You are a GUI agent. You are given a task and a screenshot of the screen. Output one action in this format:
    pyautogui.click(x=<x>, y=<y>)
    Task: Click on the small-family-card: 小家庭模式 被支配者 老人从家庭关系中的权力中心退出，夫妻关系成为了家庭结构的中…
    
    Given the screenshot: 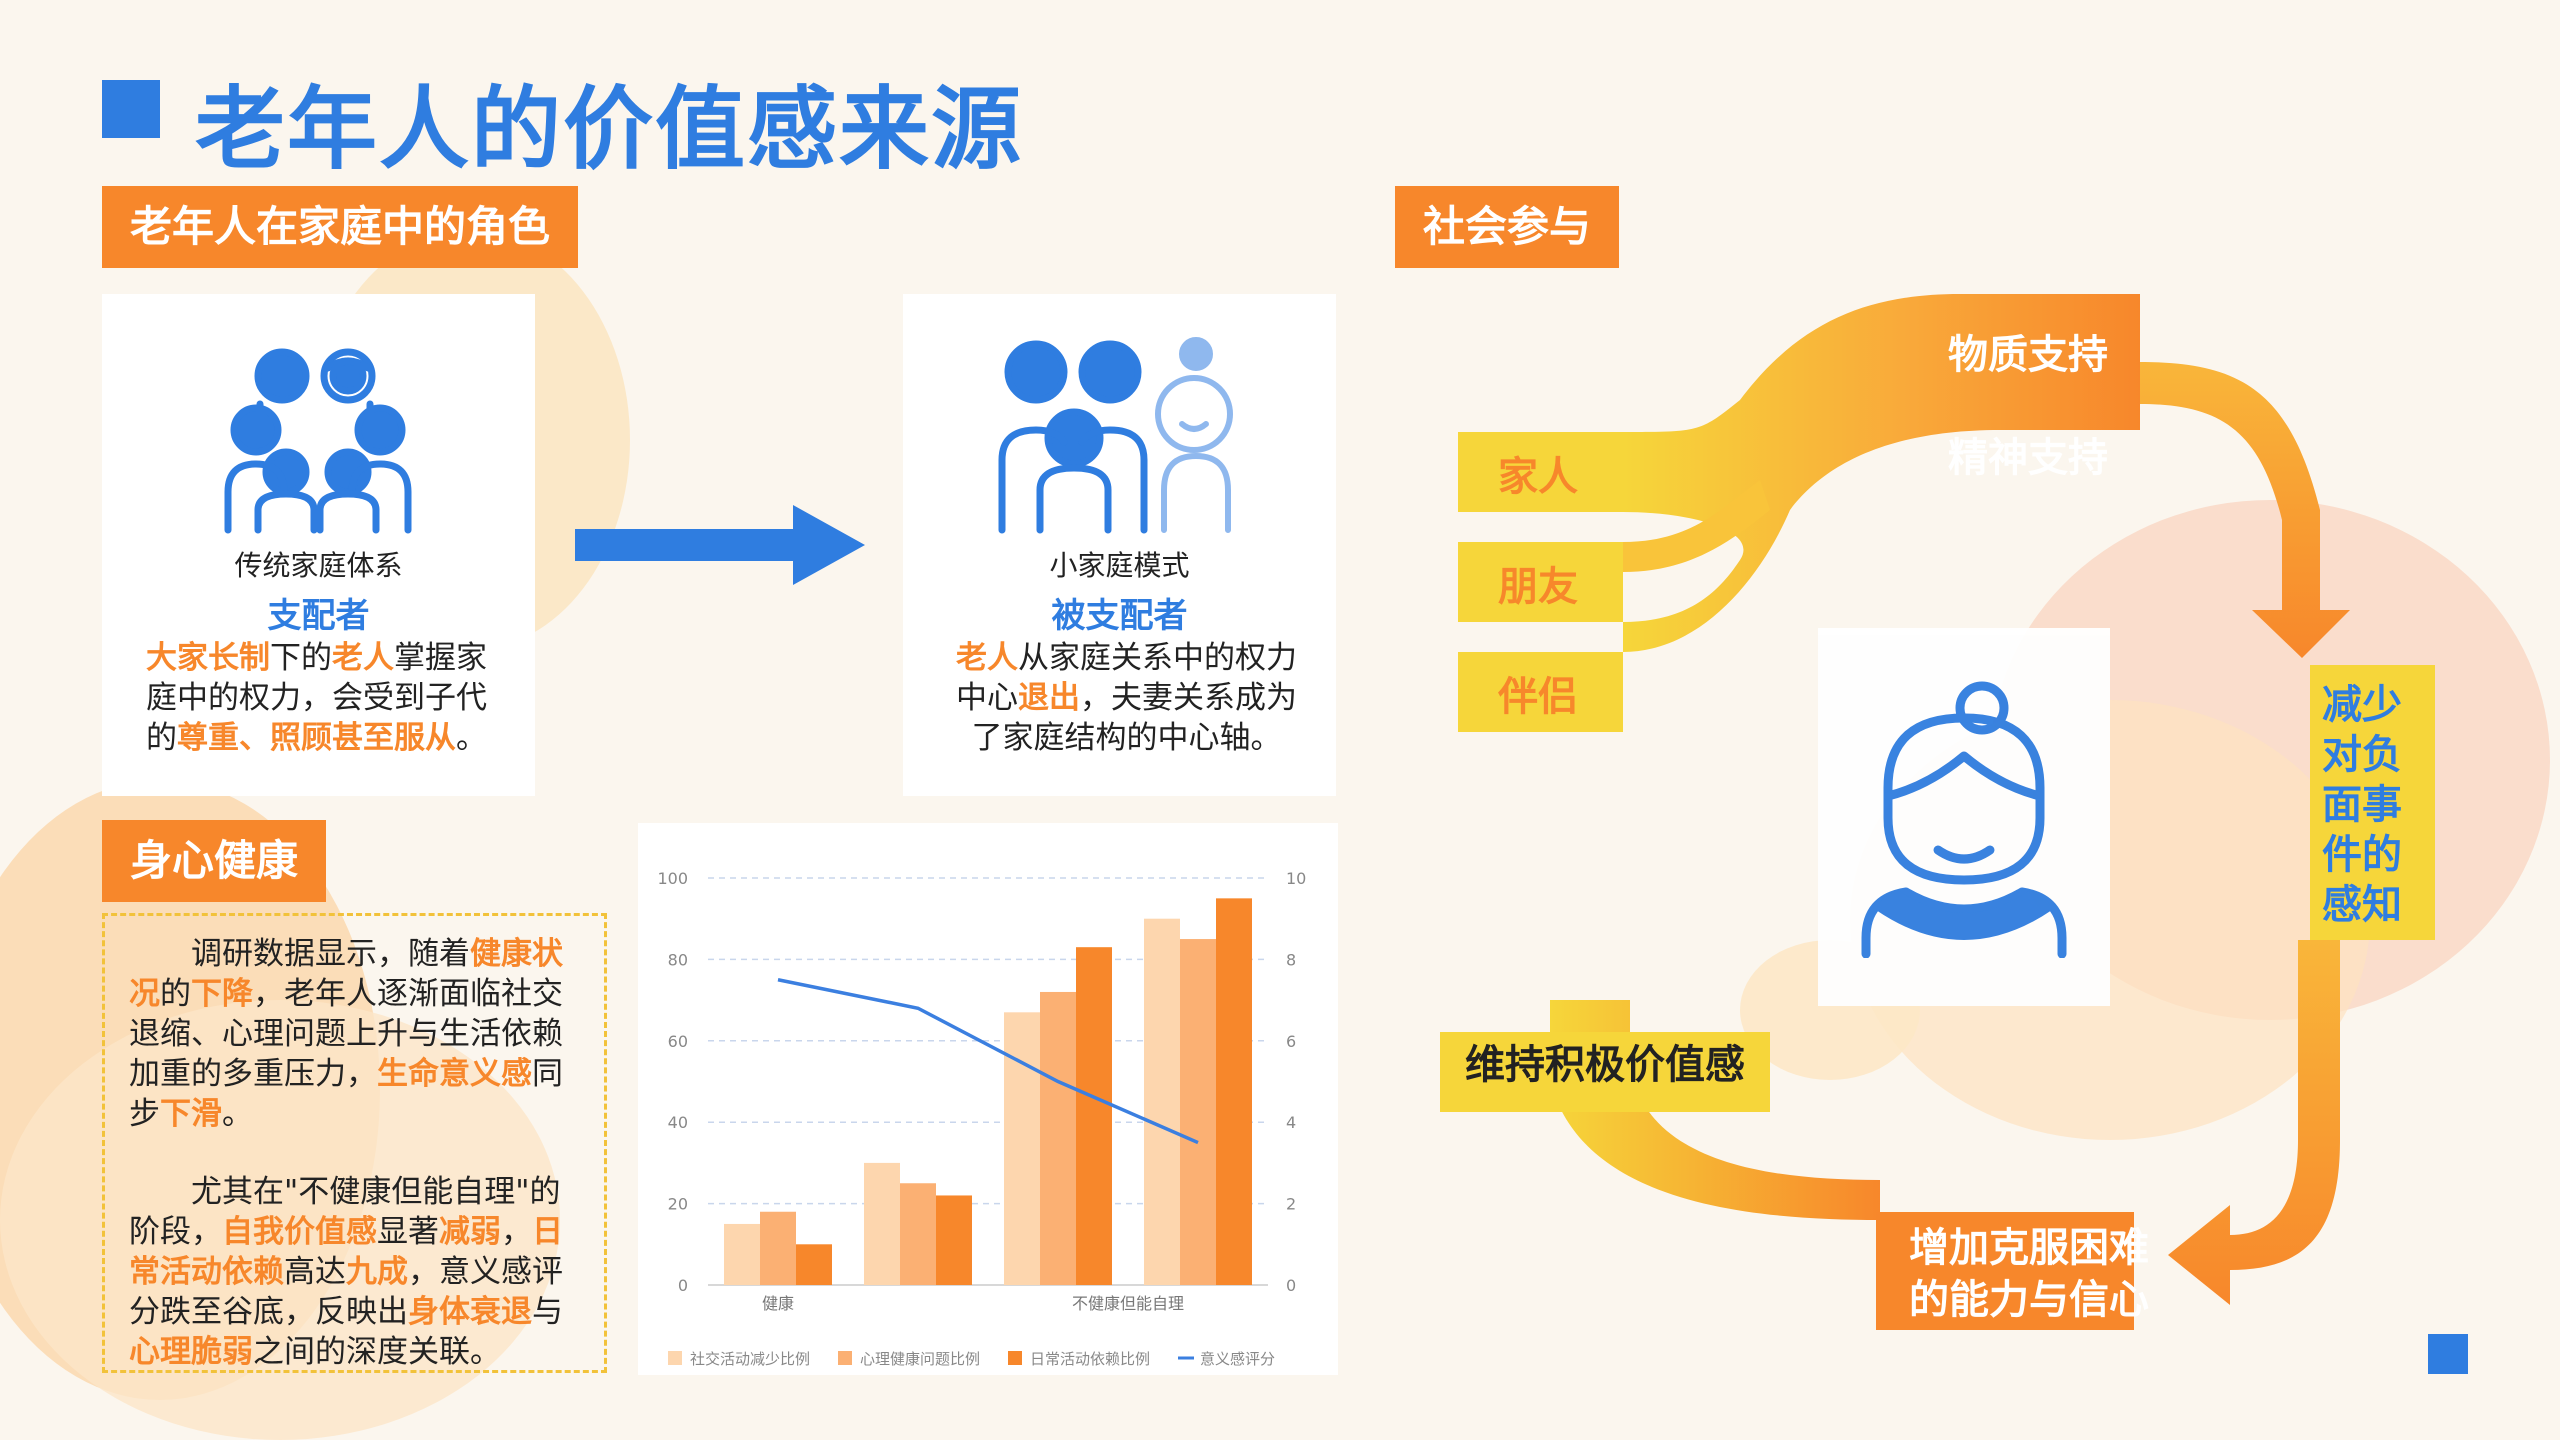 What is the action you would take?
    pyautogui.click(x=1119, y=545)
    